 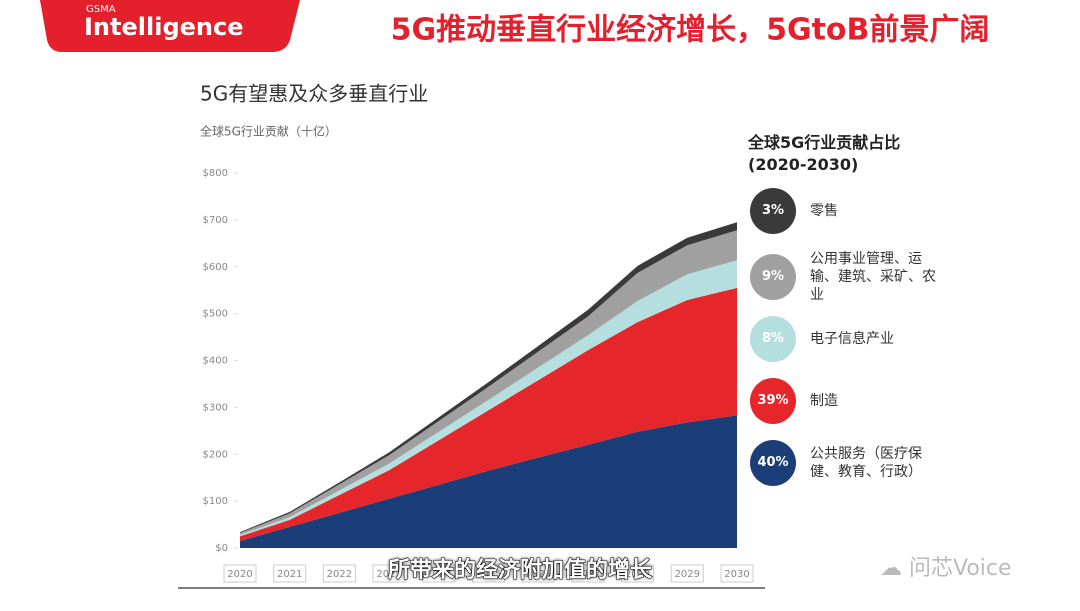 I want to click on share-badge: 9%, so click(x=773, y=277).